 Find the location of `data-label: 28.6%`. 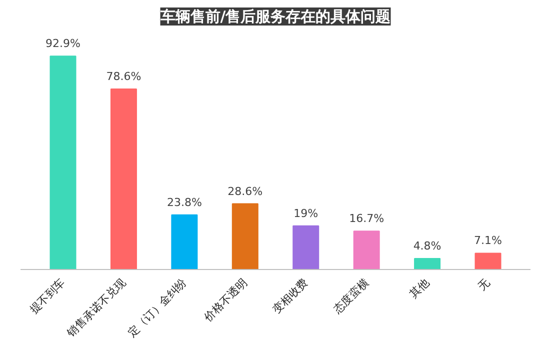

data-label: 28.6% is located at coordinates (245, 191).